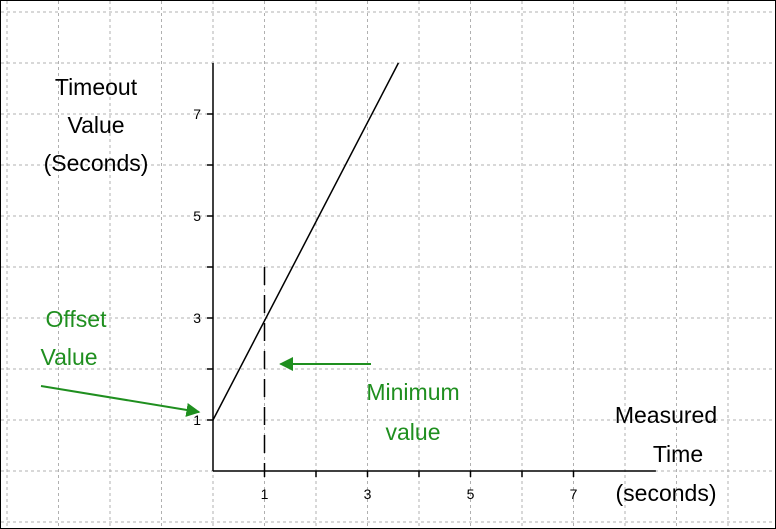  I want to click on offset-value-arrow, so click(120, 401).